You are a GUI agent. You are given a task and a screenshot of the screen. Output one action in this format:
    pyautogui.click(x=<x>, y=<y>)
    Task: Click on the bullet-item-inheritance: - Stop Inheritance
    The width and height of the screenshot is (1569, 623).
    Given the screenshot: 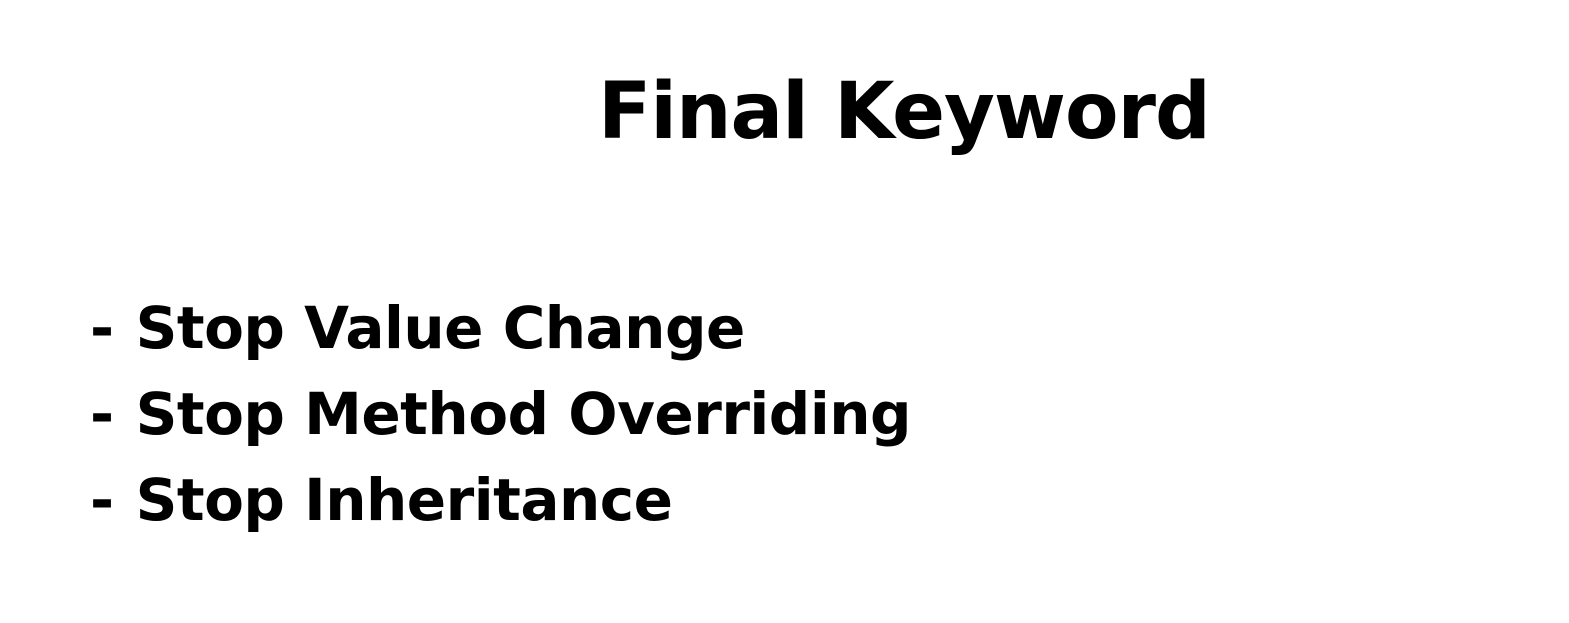 What is the action you would take?
    pyautogui.click(x=500, y=500)
    